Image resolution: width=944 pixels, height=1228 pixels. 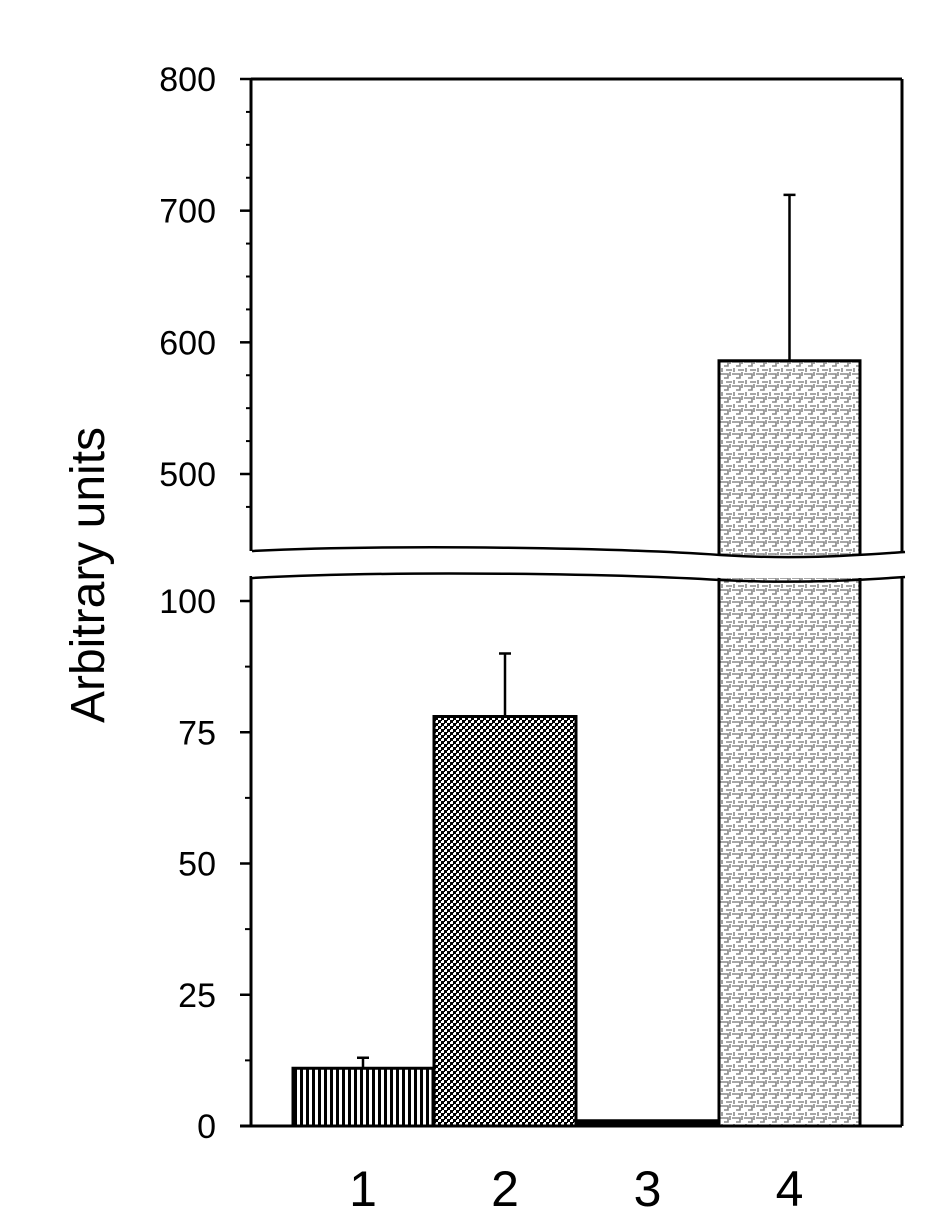 What do you see at coordinates (363, 1189) in the screenshot?
I see `x-tick-label-1: 1` at bounding box center [363, 1189].